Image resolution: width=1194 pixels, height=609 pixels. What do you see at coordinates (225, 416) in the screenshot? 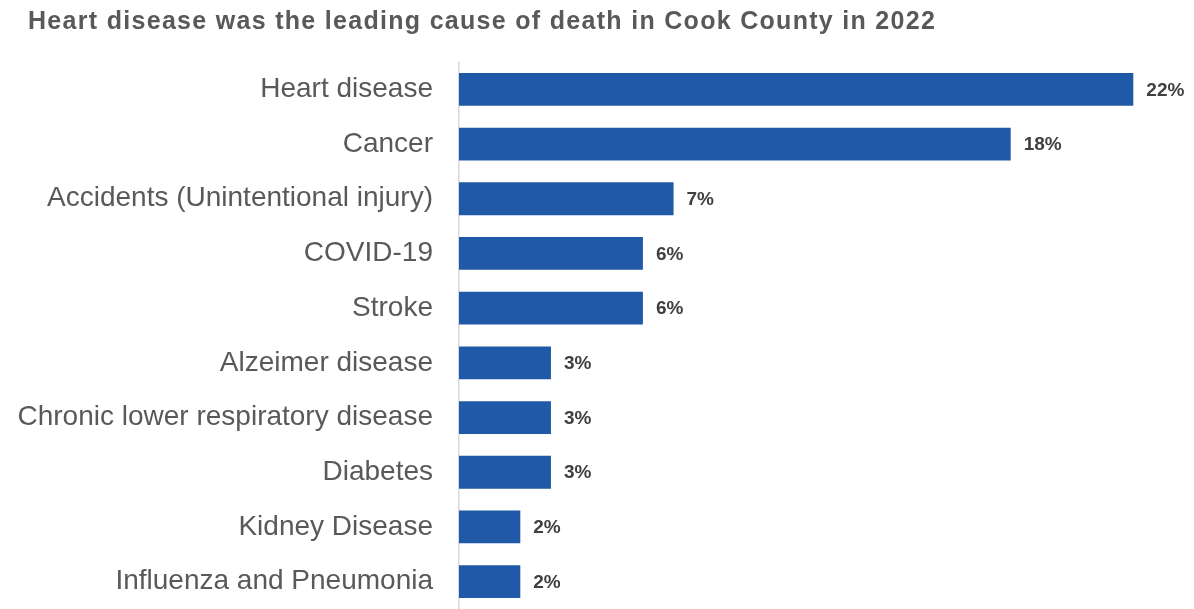
I see `y-tick-label: Chronic lower respiratory disease` at bounding box center [225, 416].